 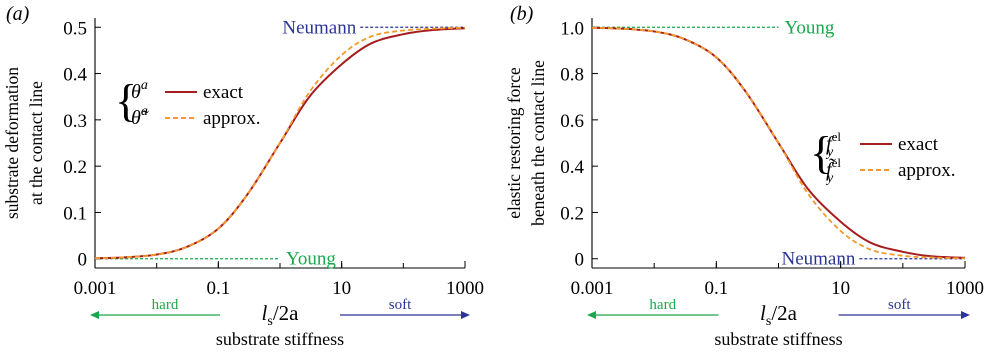 I want to click on y-axis-label-line-1: substrate deformation, so click(x=12, y=143).